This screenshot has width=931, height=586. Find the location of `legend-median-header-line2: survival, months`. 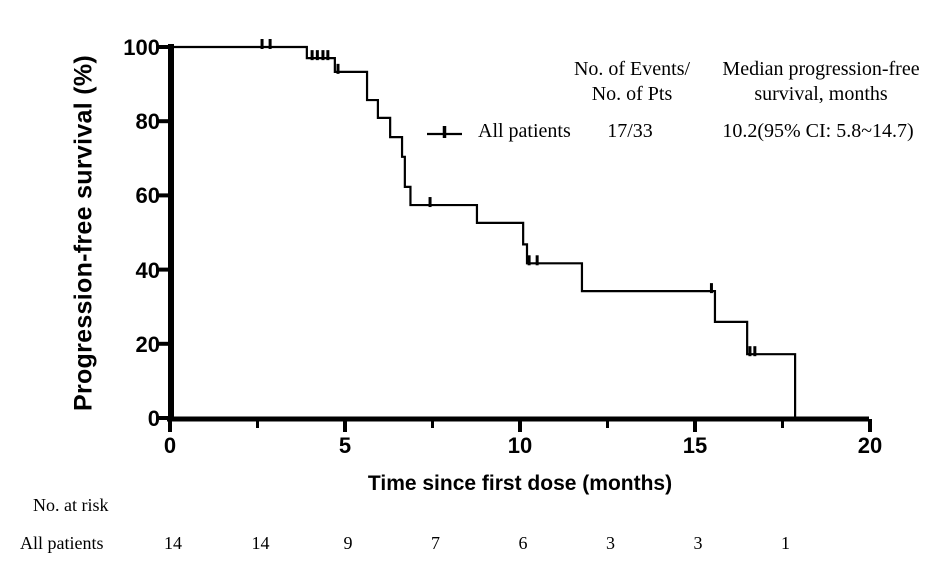

legend-median-header-line2: survival, months is located at coordinates (821, 94).